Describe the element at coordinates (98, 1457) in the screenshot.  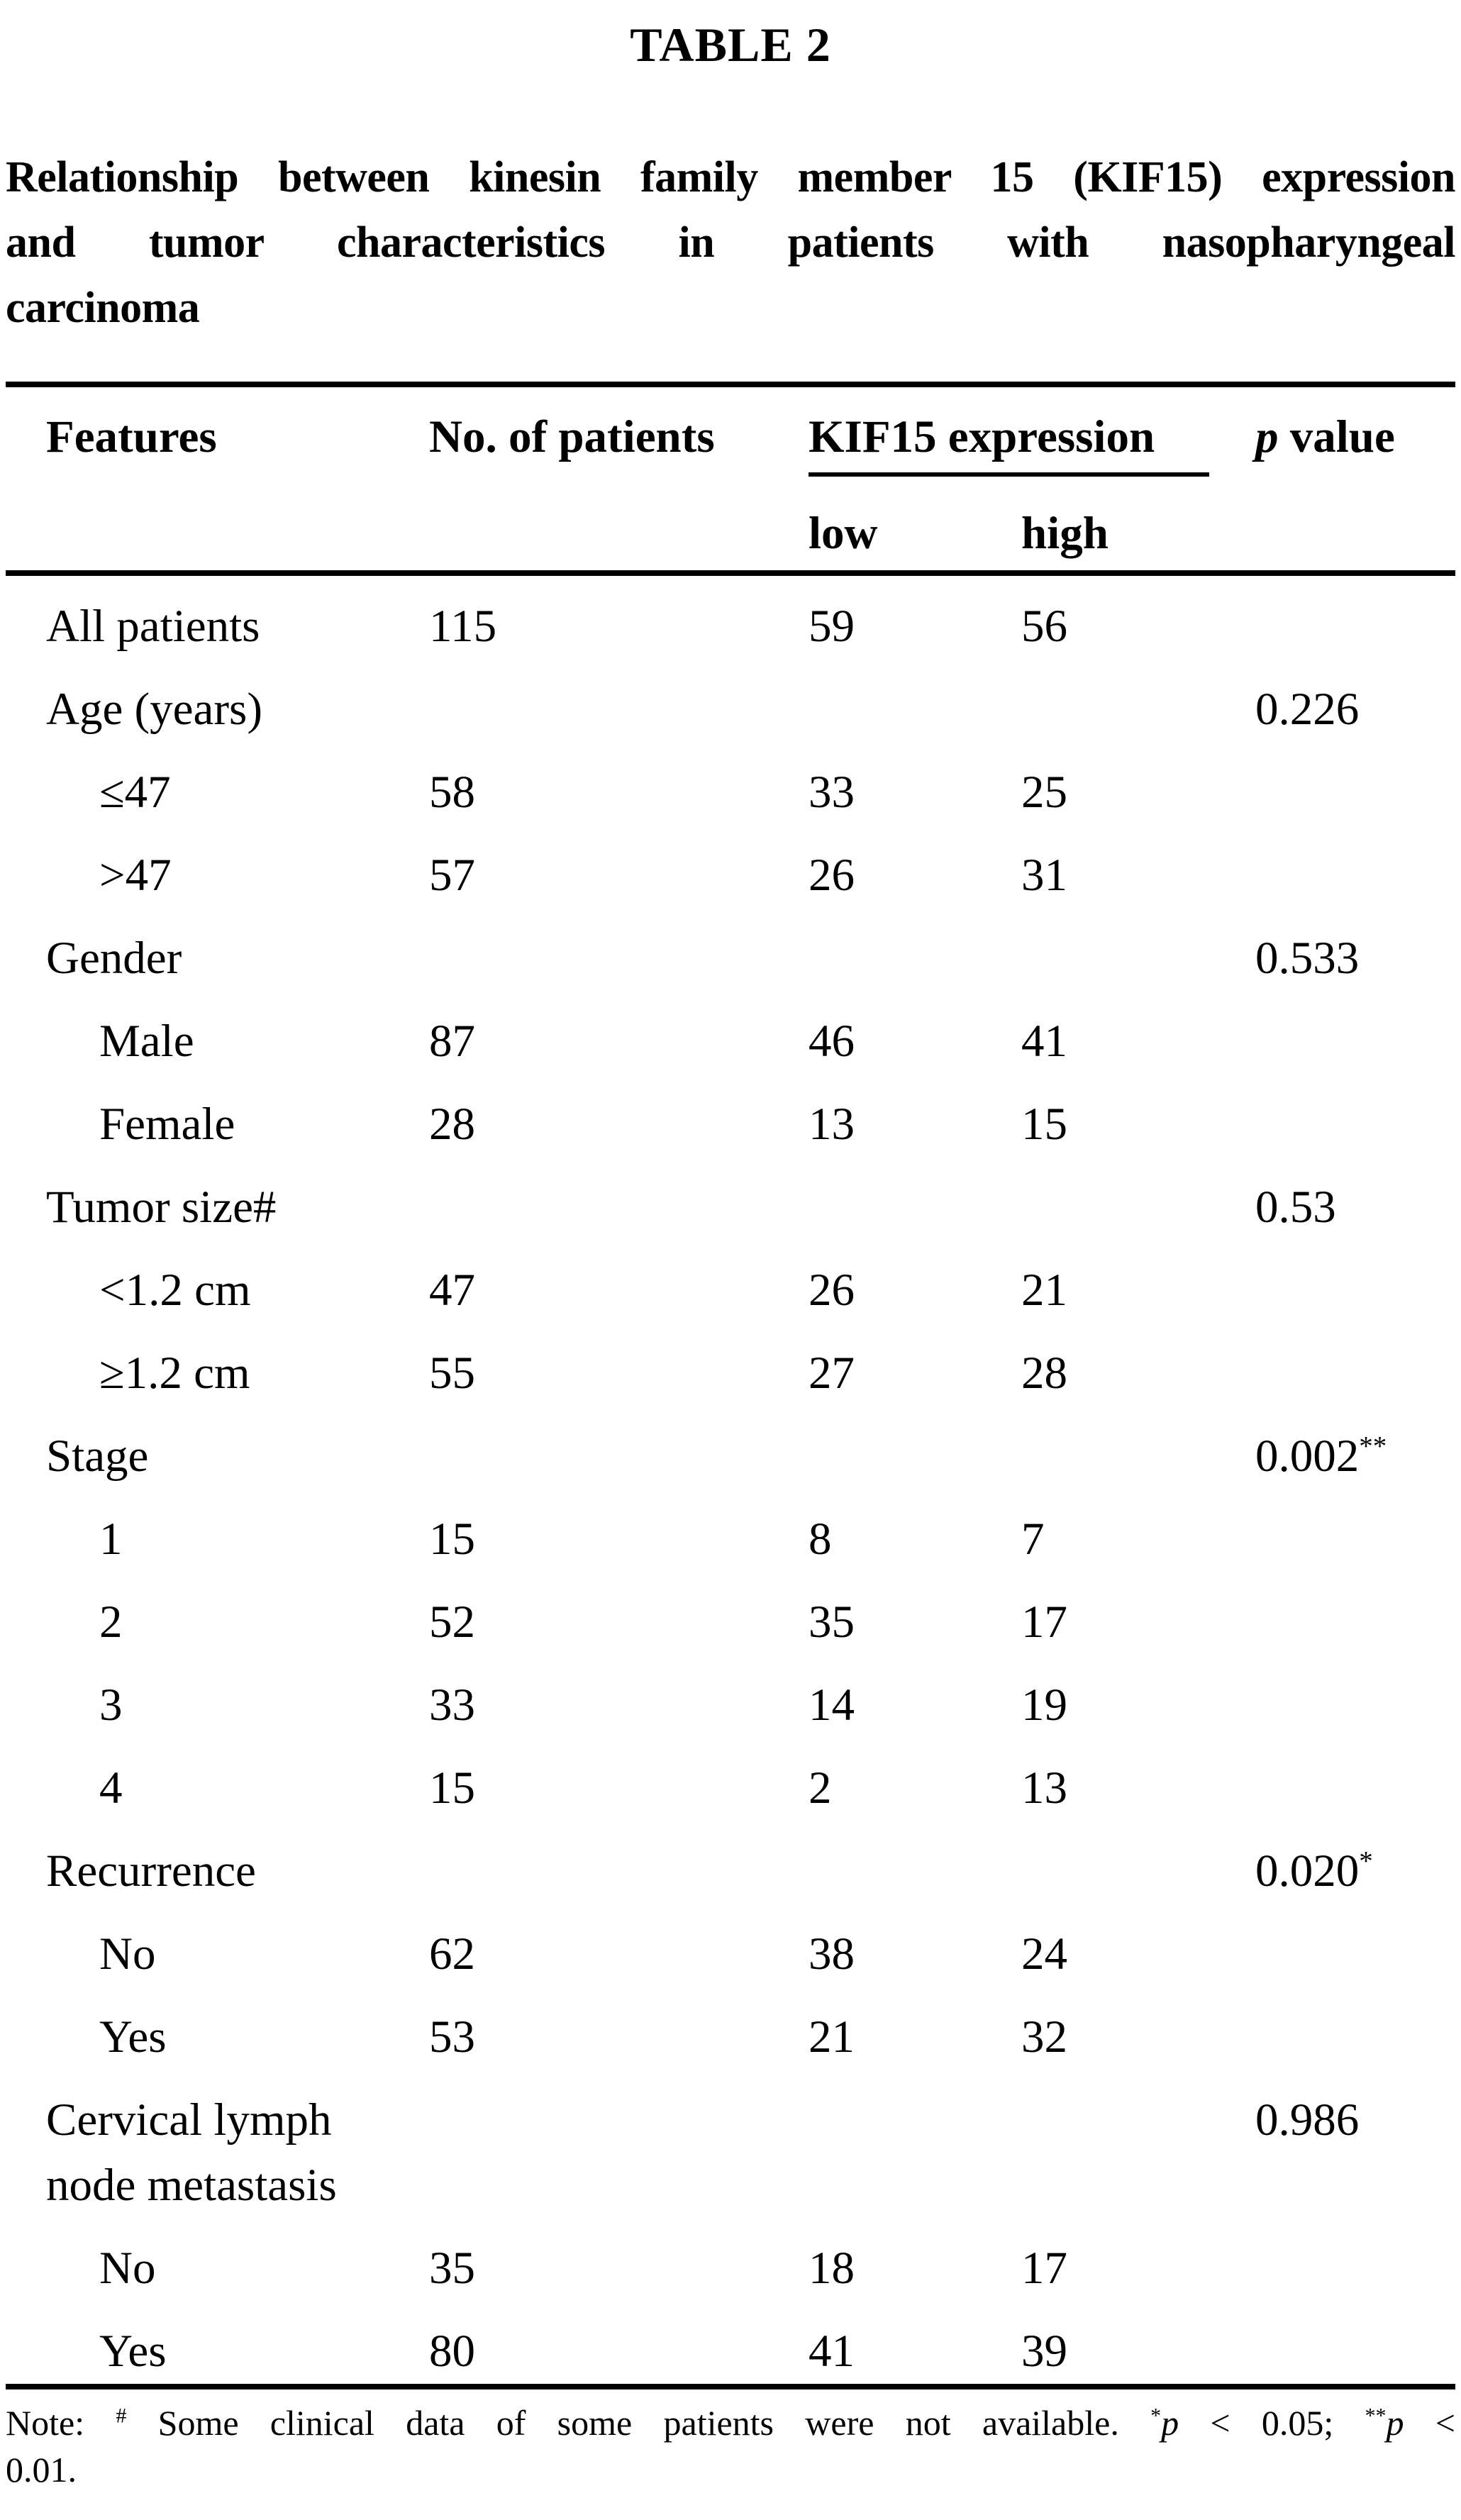
I see `row-feature-label: Stage` at that location.